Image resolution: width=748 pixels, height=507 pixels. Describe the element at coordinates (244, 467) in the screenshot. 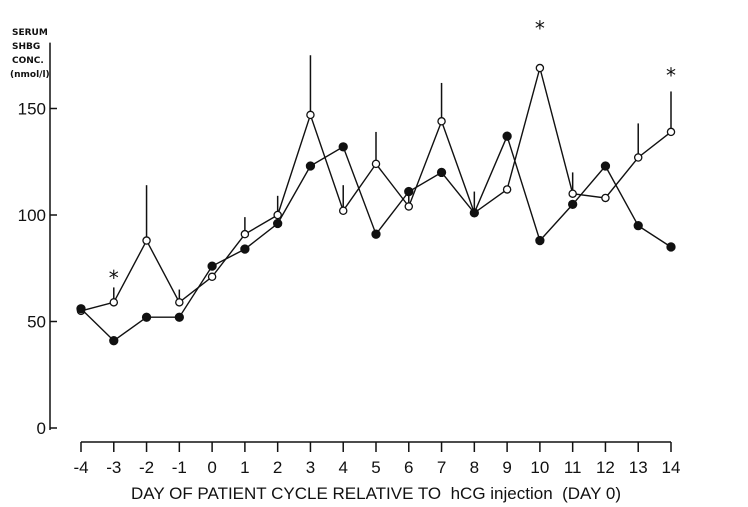

I see `x-tick-label: 1` at that location.